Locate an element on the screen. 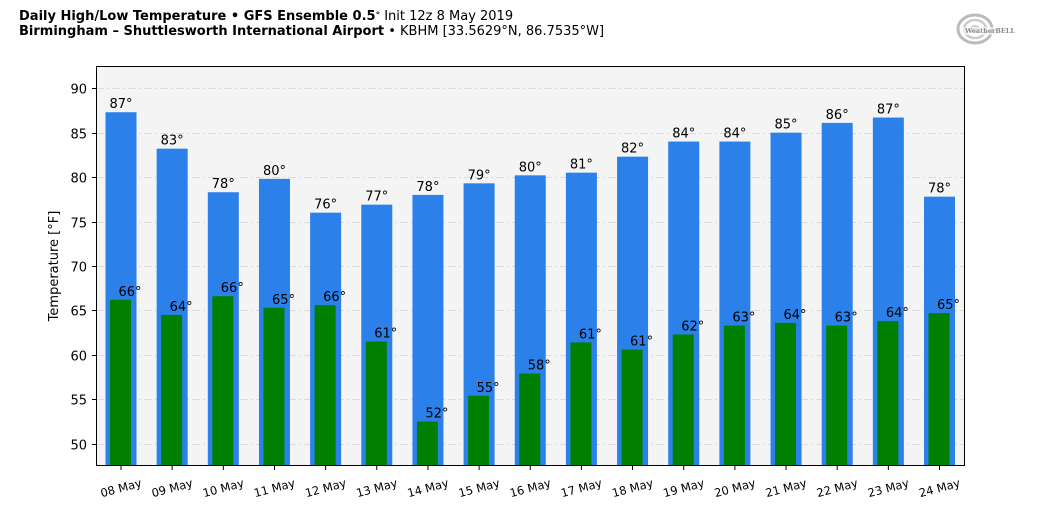 The width and height of the screenshot is (1040, 516). low-bar-label: 58° is located at coordinates (539, 366).